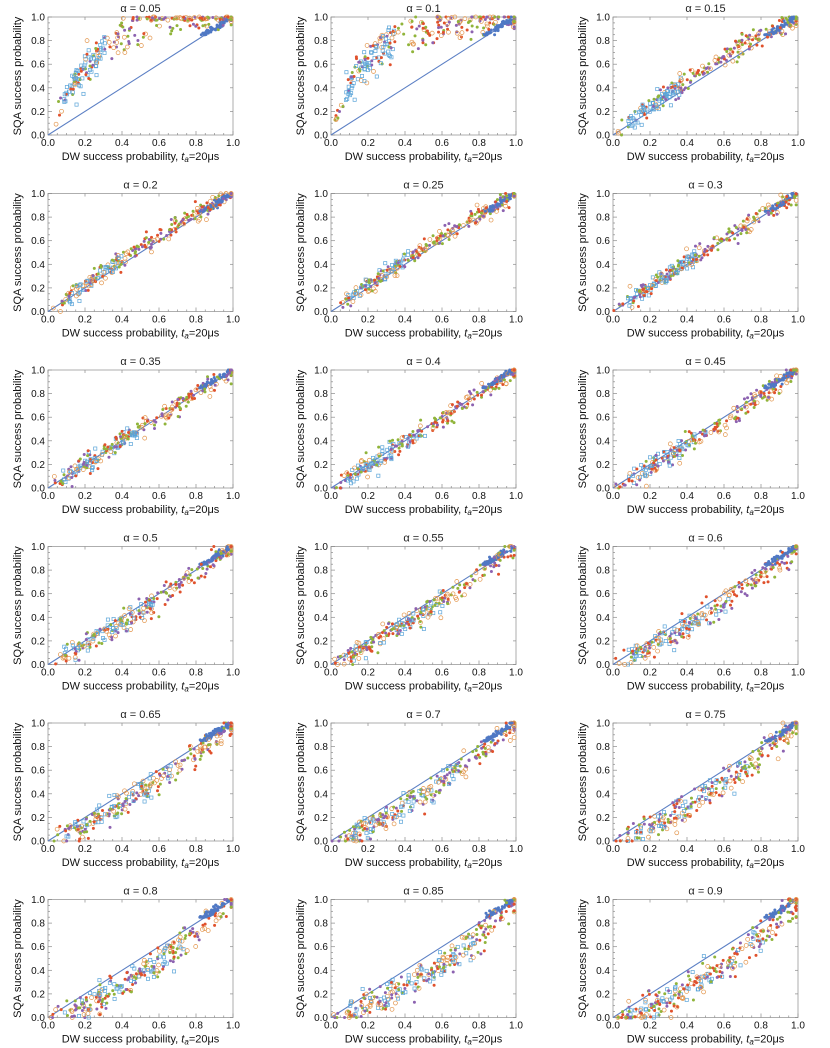  Describe the element at coordinates (18, 781) in the screenshot. I see `y-axis-label: SQA success probability` at that location.